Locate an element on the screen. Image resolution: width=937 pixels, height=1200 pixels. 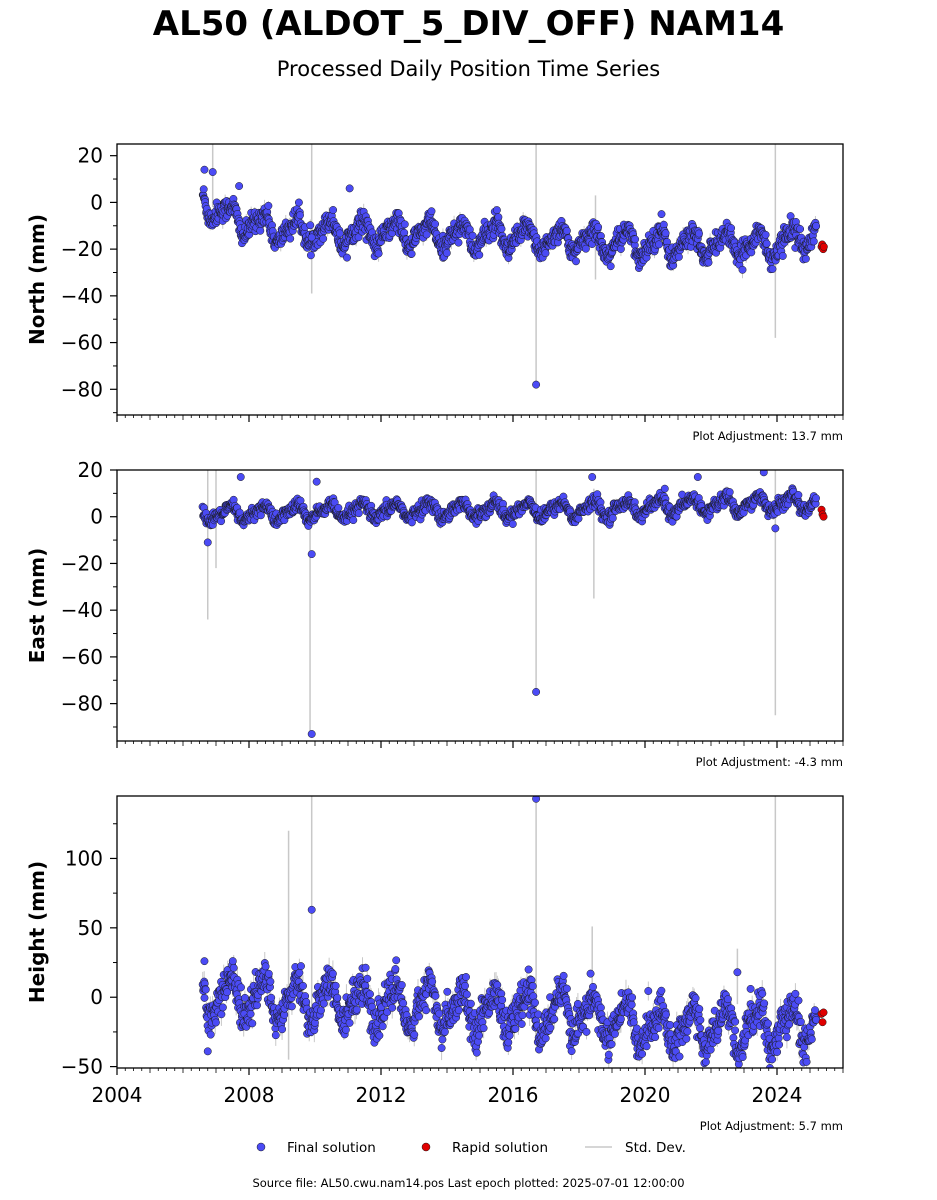
y-ticks is located at coordinates (113, 598).